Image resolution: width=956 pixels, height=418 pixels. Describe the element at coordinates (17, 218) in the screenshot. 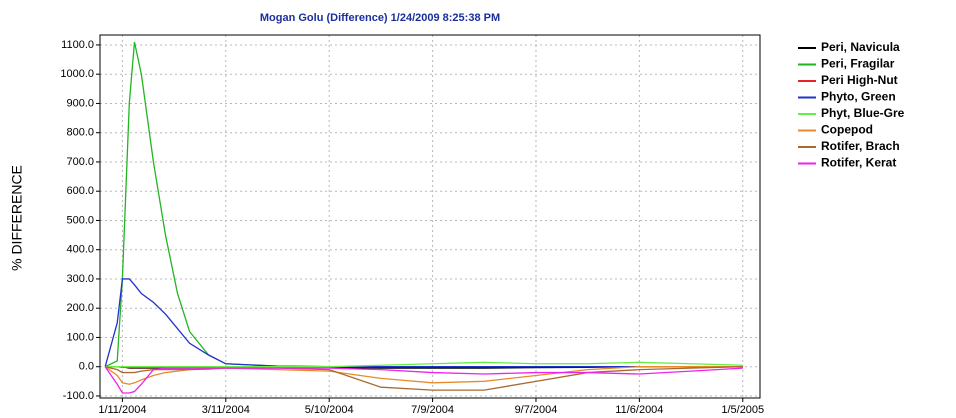

I see `y-axis-label: % DIFFERENCE` at that location.